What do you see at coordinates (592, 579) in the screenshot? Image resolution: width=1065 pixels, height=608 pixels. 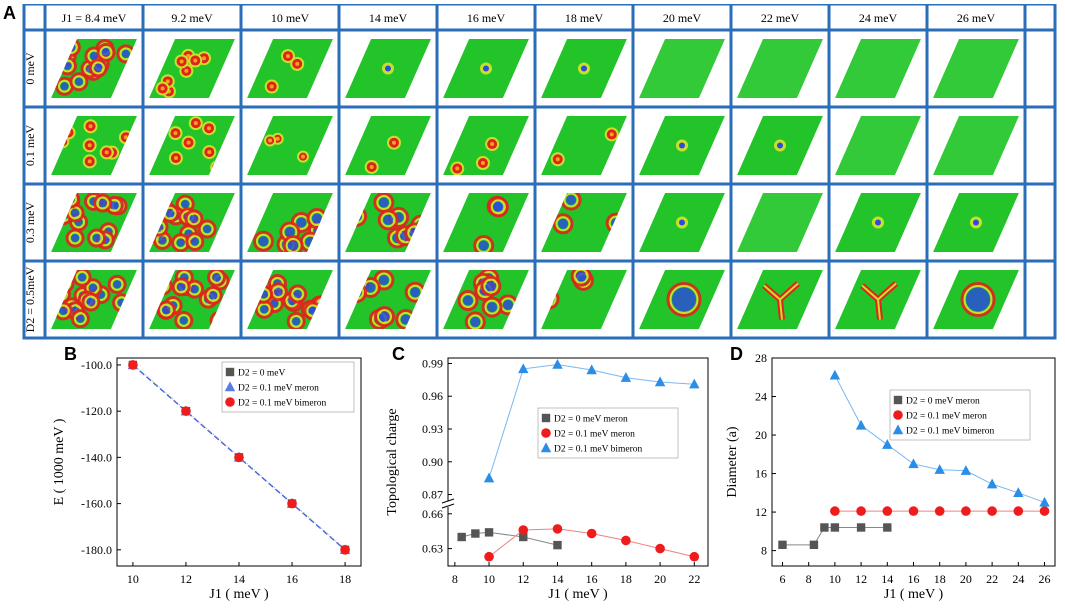 I see `x-tick-label: 16` at bounding box center [592, 579].